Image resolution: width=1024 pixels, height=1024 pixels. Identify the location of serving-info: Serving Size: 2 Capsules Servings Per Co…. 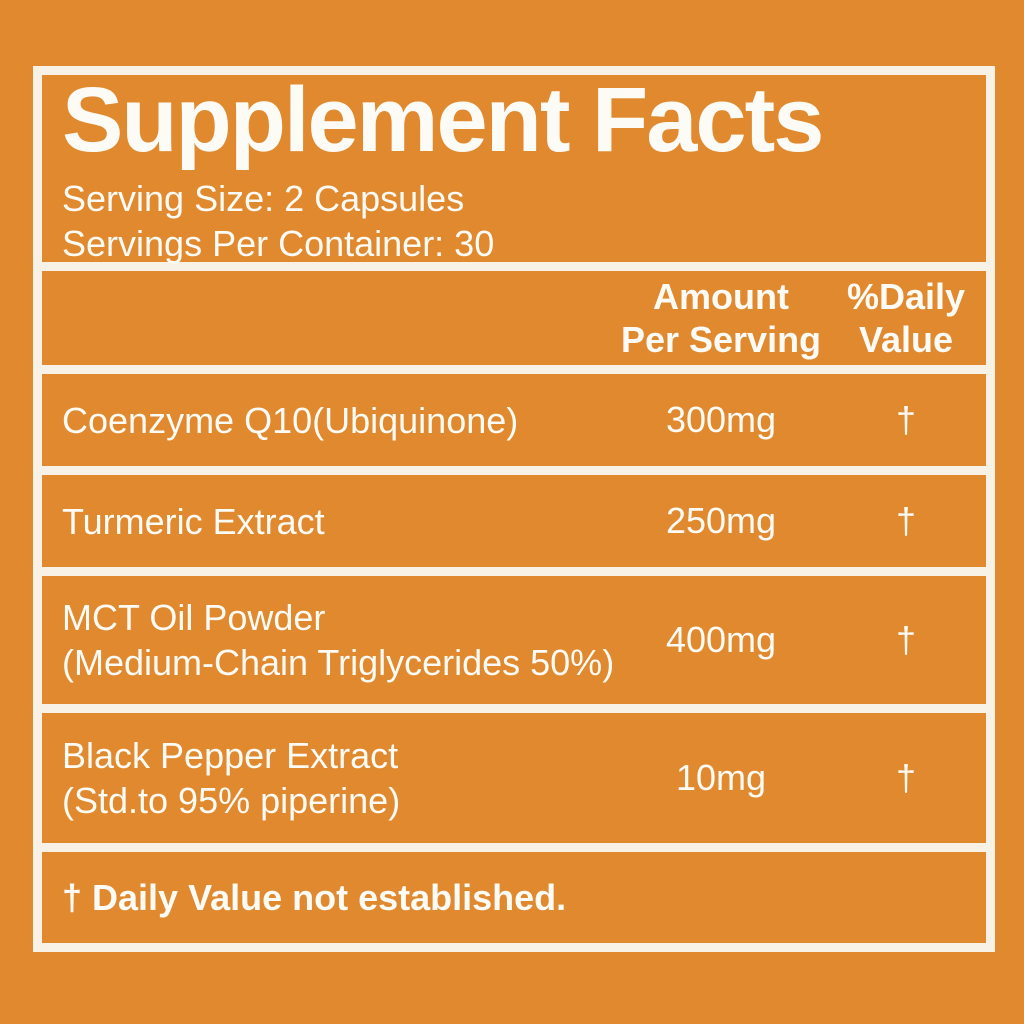
(524, 221).